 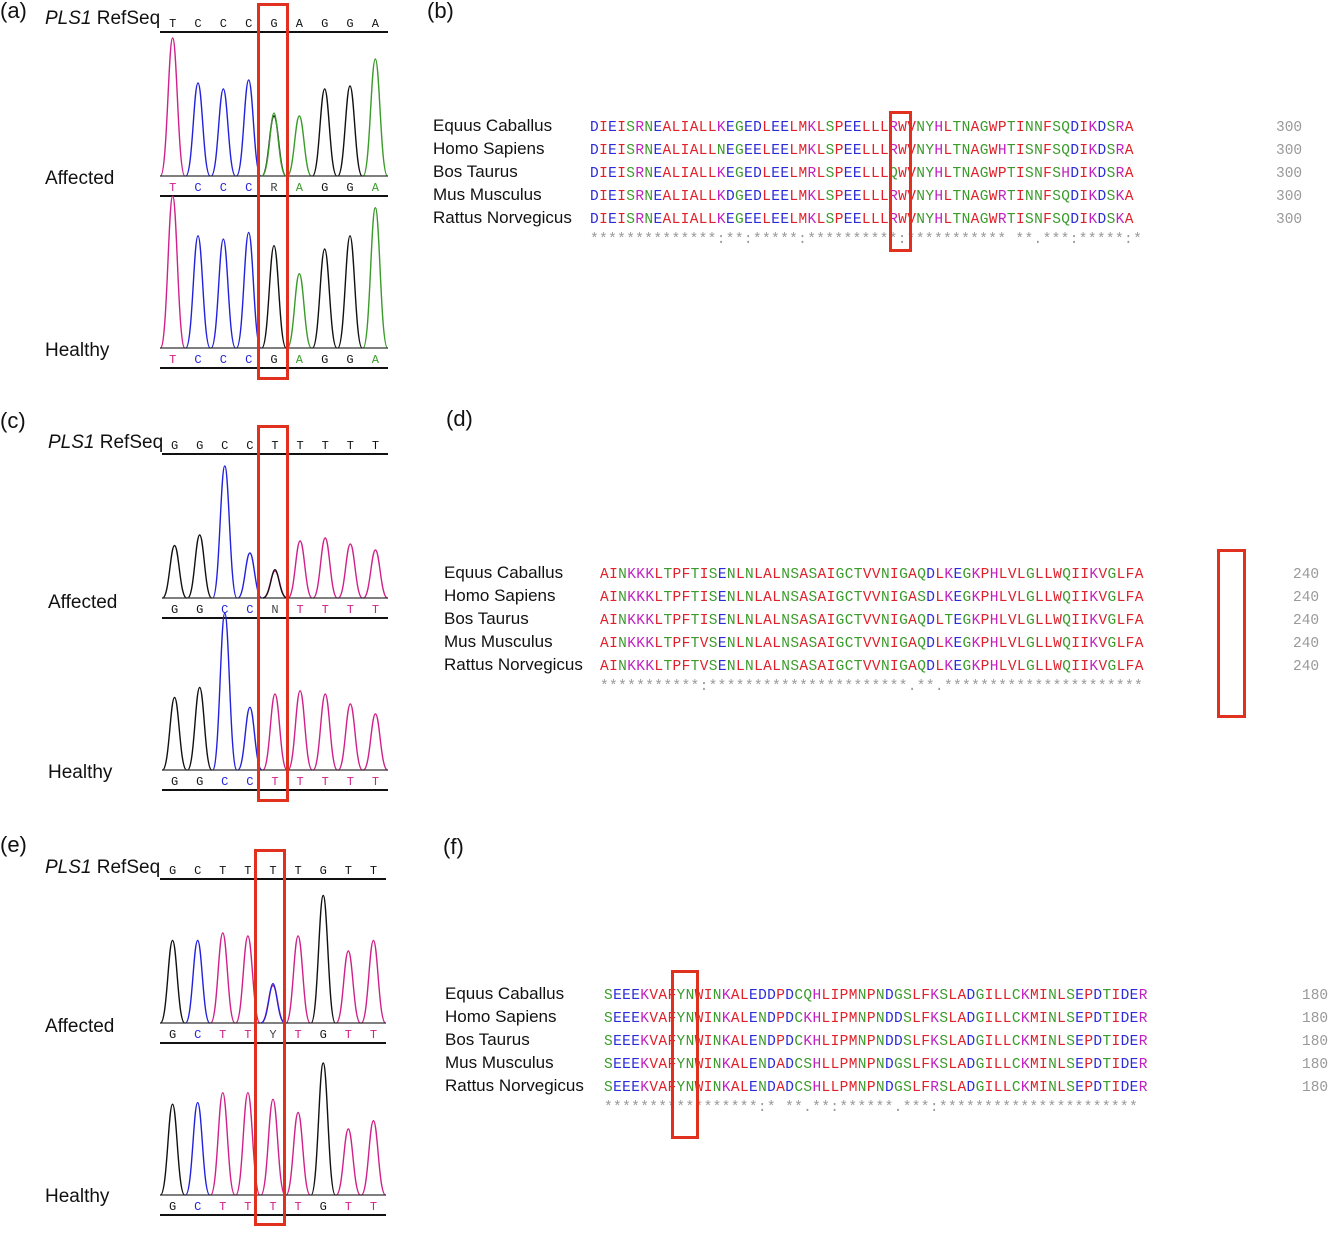 I want to click on heterozygous-peak, so click(x=273, y=1003).